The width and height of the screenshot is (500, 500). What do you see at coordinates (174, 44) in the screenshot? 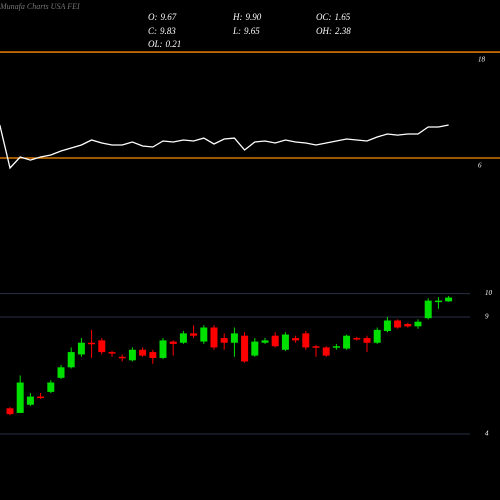
I see `stat-value: 0.21` at bounding box center [174, 44].